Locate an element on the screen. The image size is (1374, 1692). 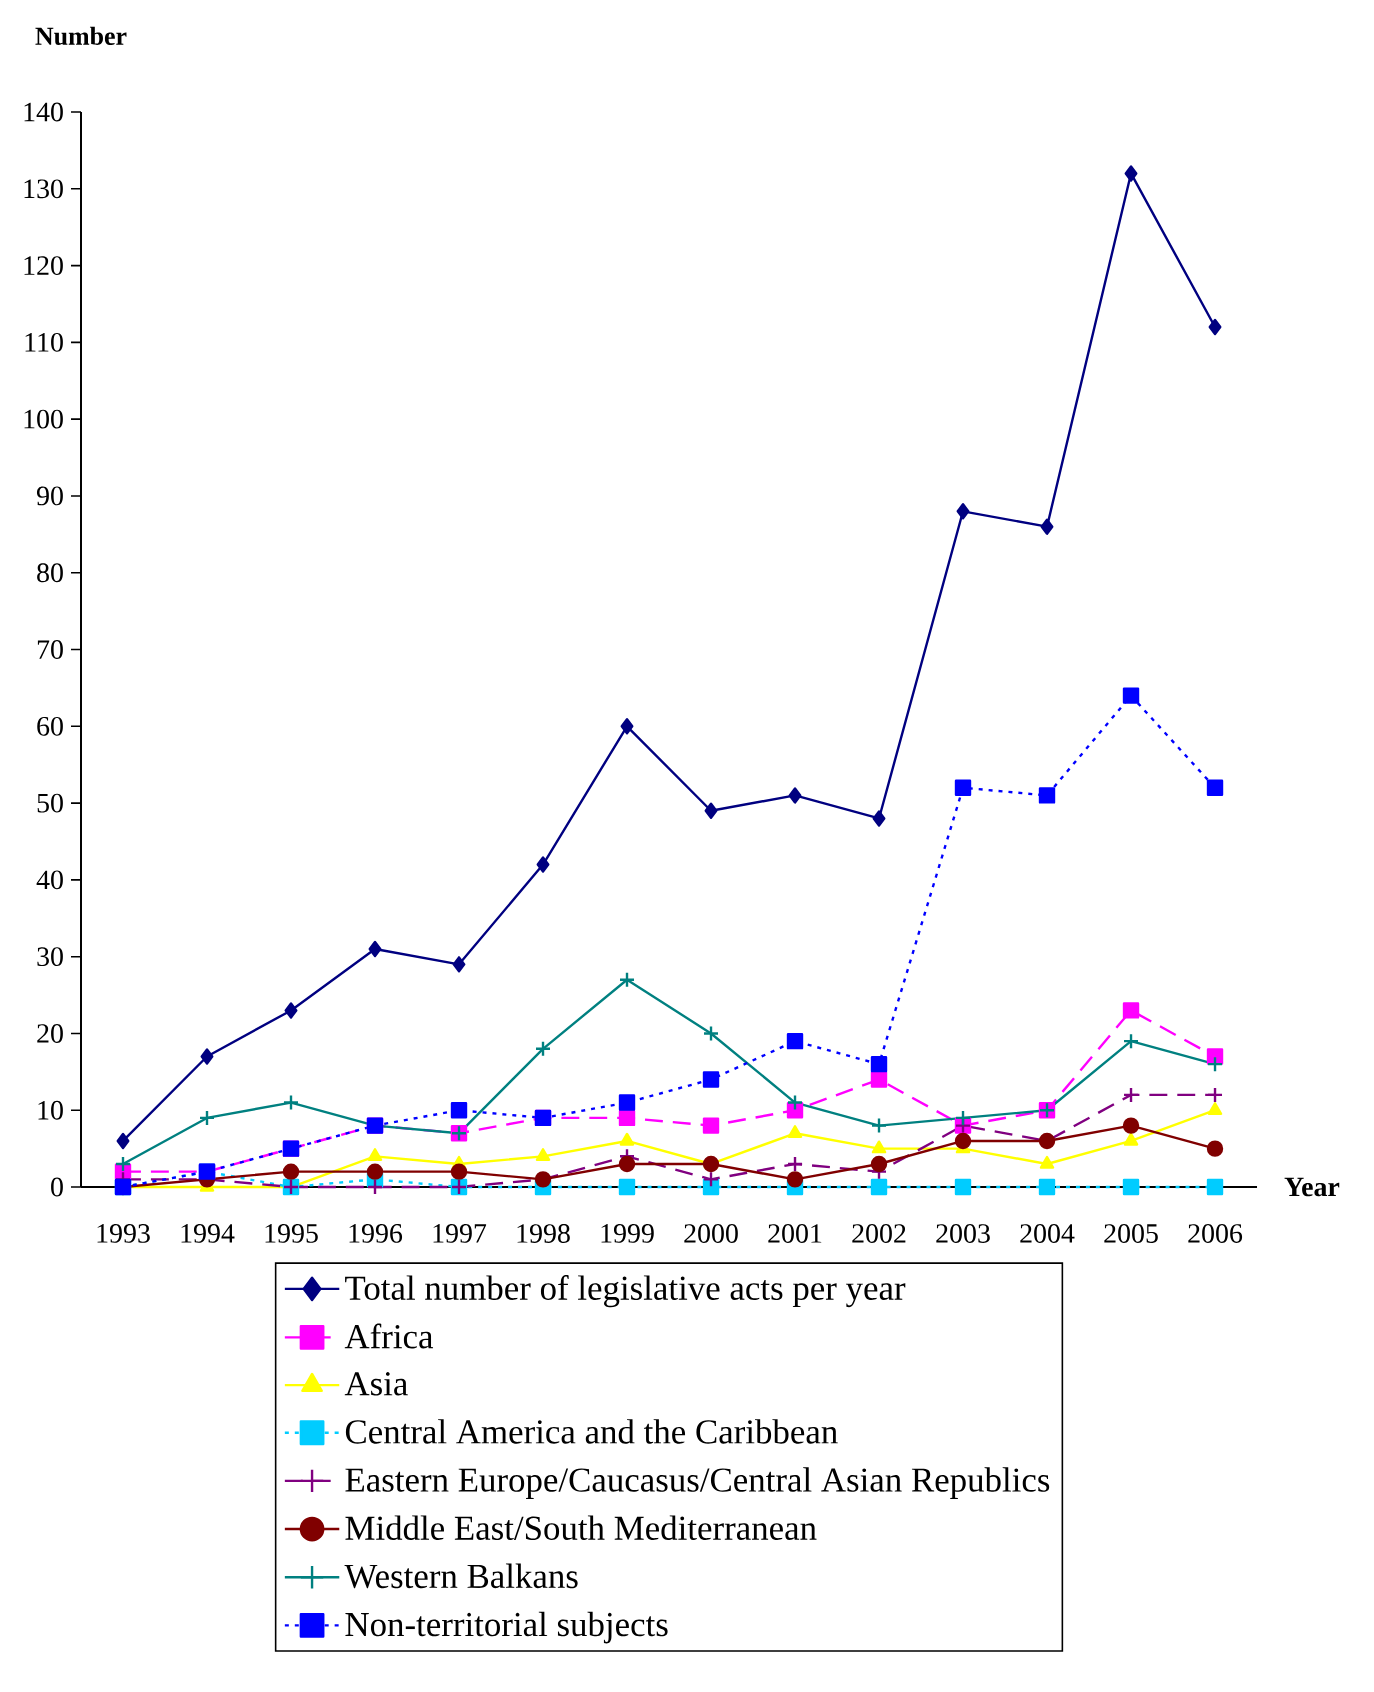
x-tick-label: 2000 is located at coordinates (711, 1233).